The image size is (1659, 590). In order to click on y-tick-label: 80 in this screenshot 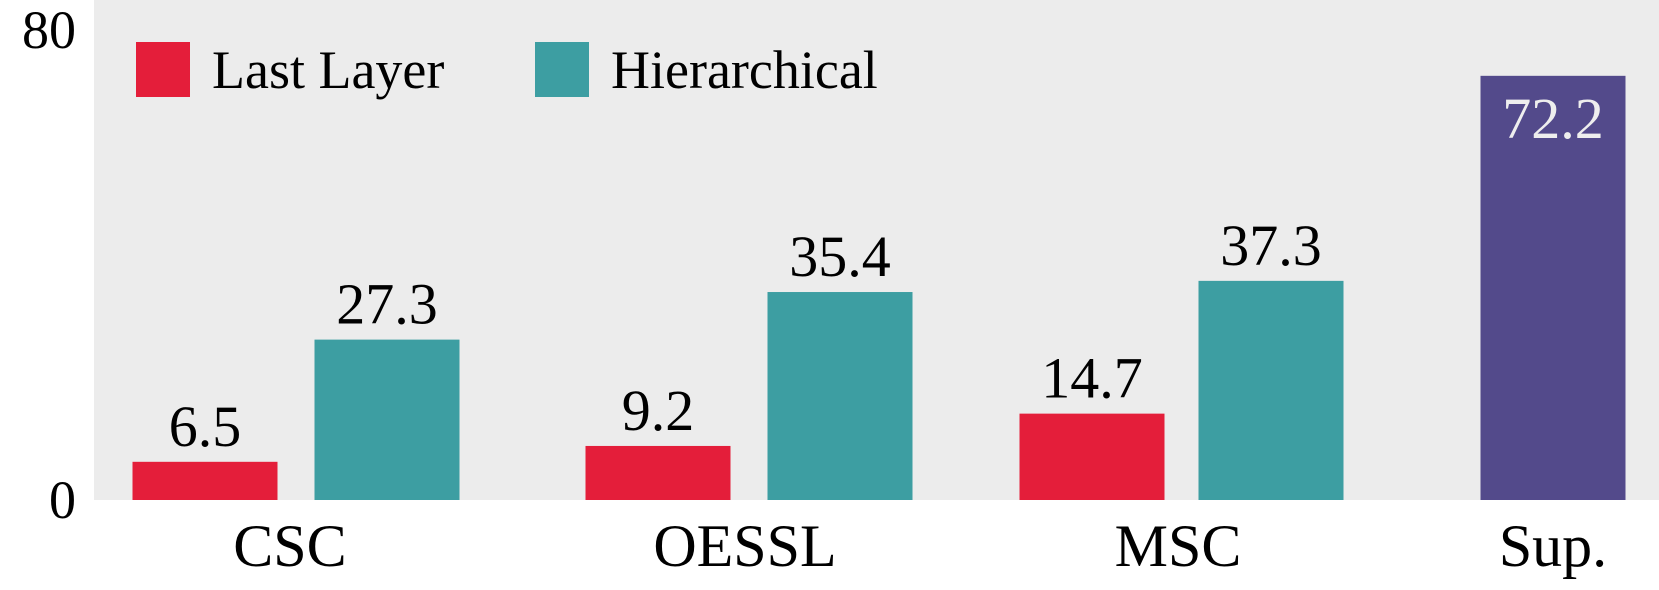, I will do `click(49, 30)`.